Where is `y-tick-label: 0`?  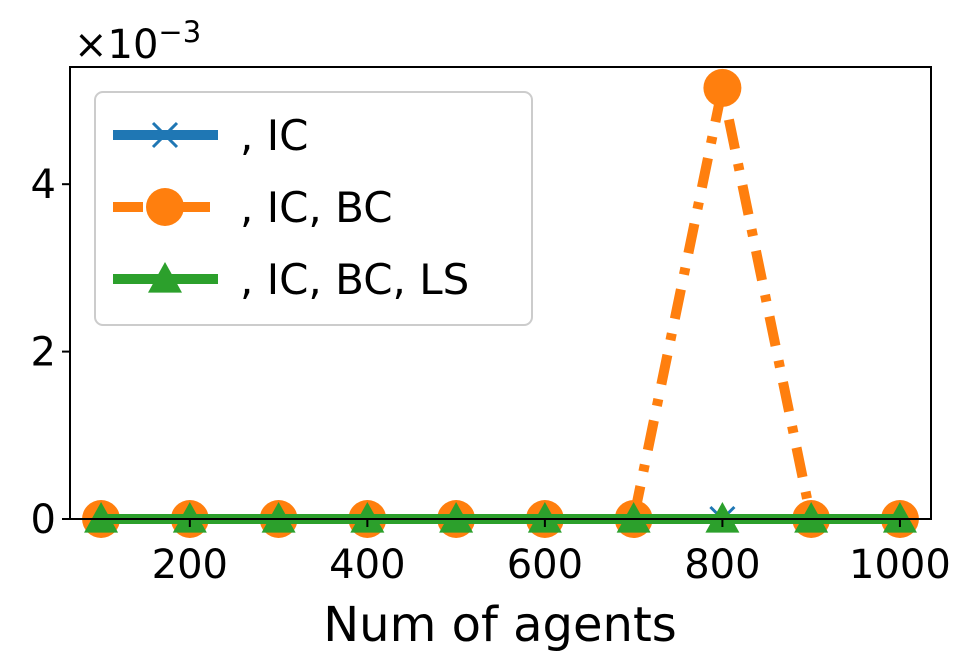 y-tick-label: 0 is located at coordinates (43, 520).